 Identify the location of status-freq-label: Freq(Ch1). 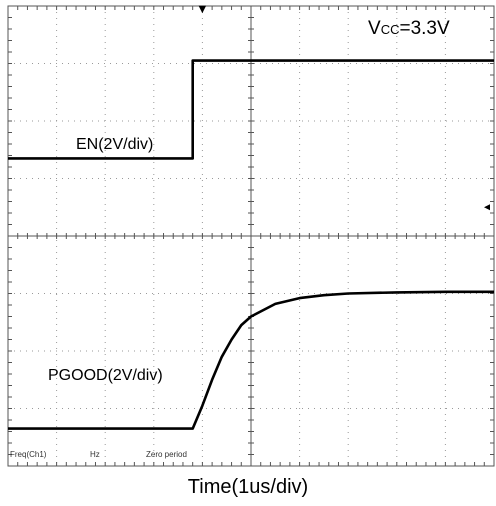
(28, 454).